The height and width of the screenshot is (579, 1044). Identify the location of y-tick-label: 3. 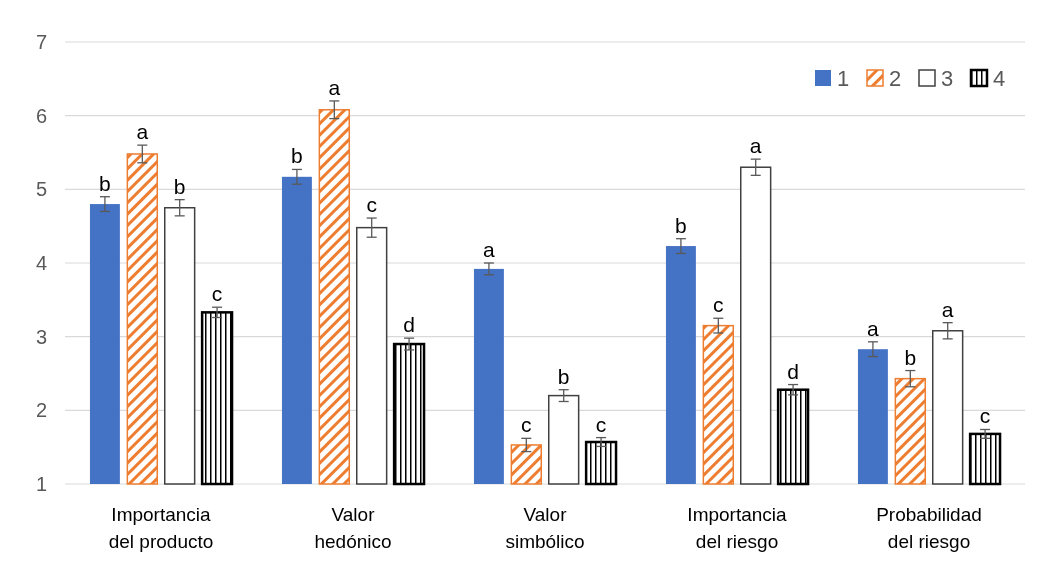
(41, 336).